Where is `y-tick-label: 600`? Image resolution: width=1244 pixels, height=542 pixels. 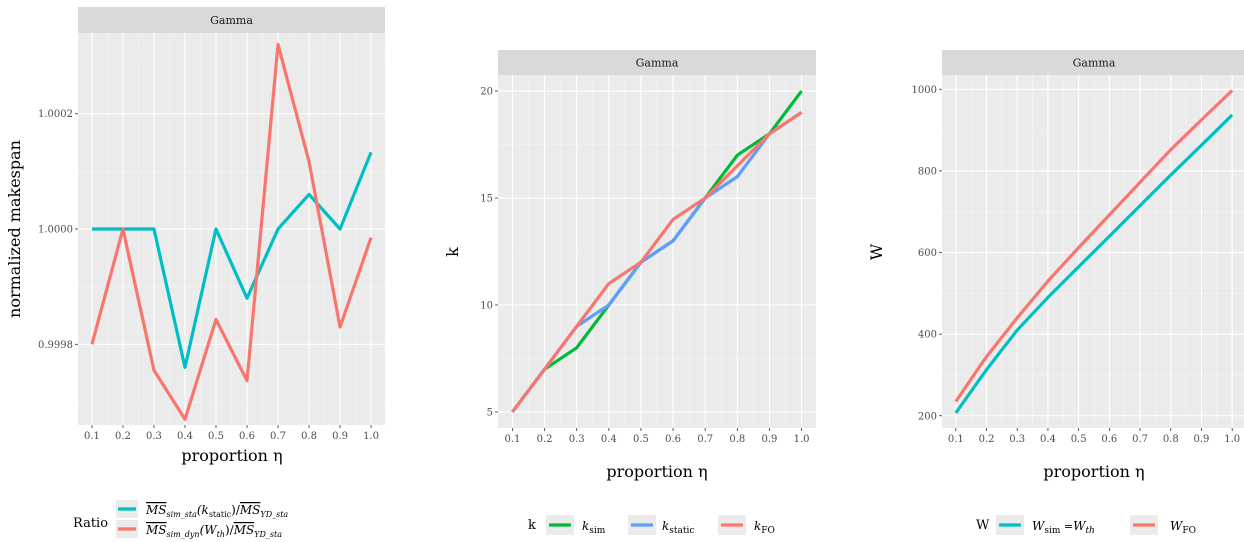 y-tick-label: 600 is located at coordinates (927, 253).